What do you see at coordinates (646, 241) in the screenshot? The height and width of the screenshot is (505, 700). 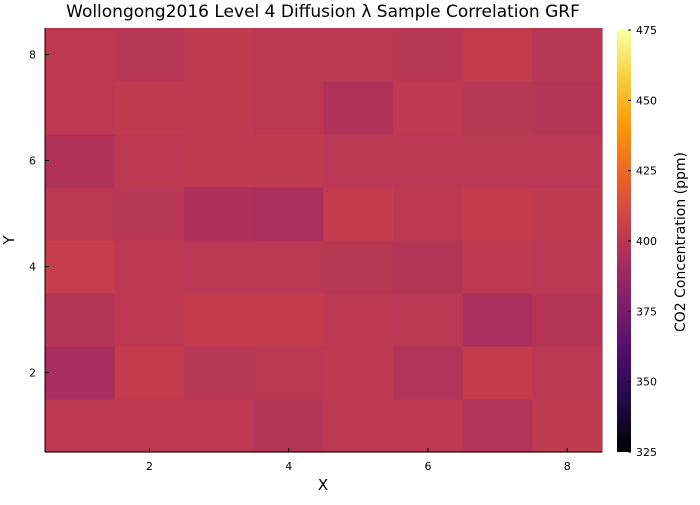 I see `colorbar-tick-label: 400` at bounding box center [646, 241].